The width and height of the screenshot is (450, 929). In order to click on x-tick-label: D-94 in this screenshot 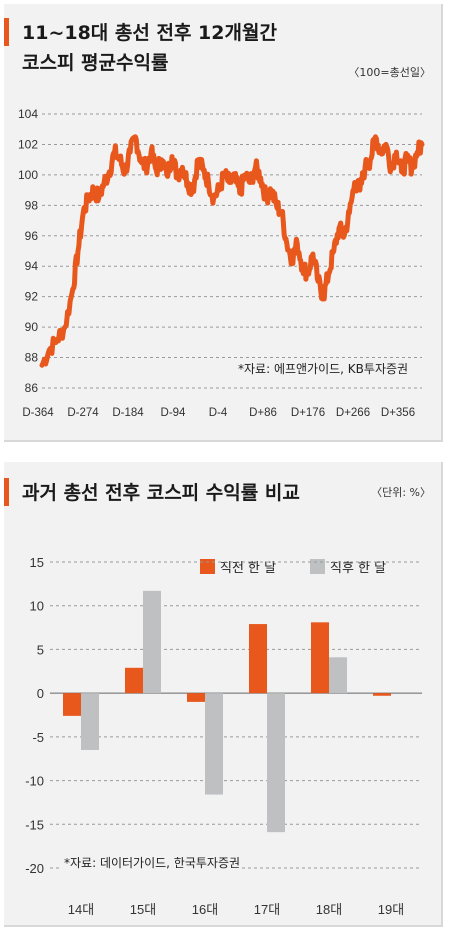, I will do `click(174, 413)`.